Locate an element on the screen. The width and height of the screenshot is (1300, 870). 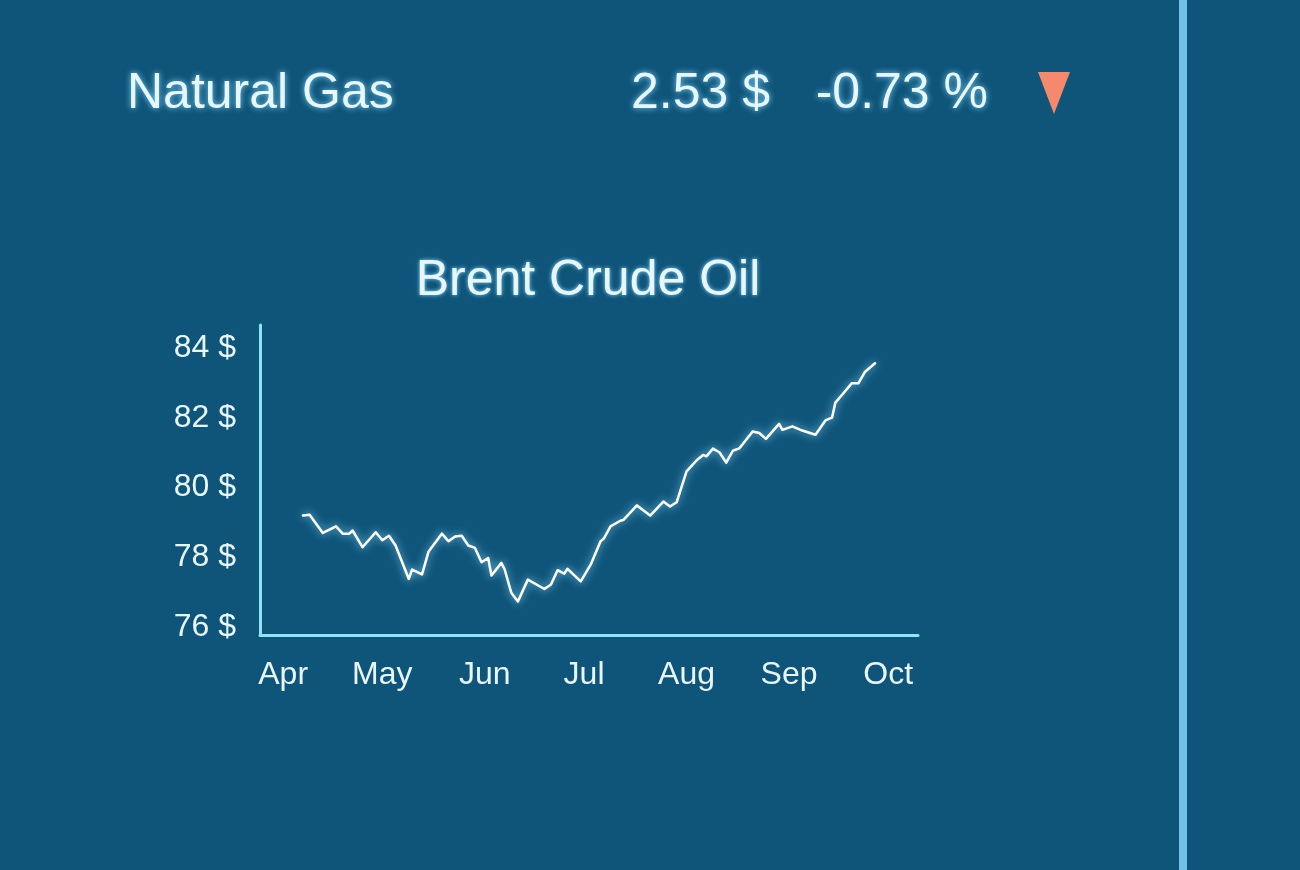
x-tick-label: Aug is located at coordinates (687, 673).